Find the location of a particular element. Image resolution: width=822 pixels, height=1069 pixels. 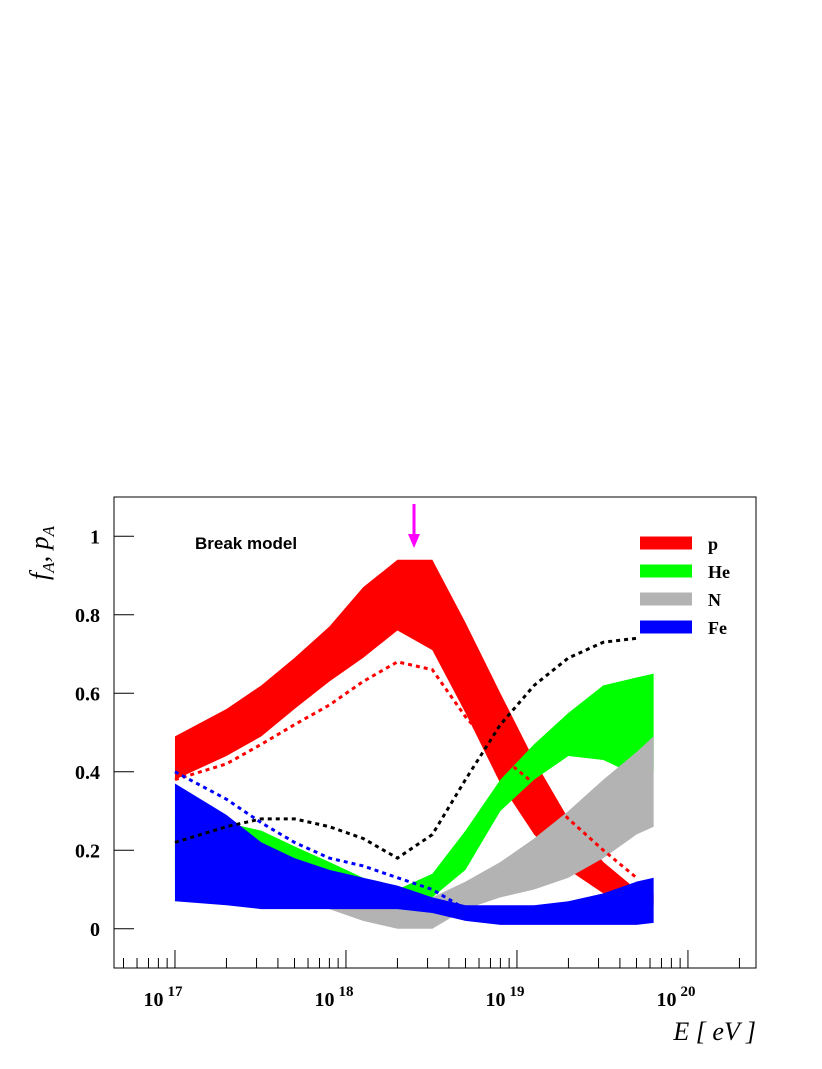

x-tick-exponent: 20 is located at coordinates (687, 992).